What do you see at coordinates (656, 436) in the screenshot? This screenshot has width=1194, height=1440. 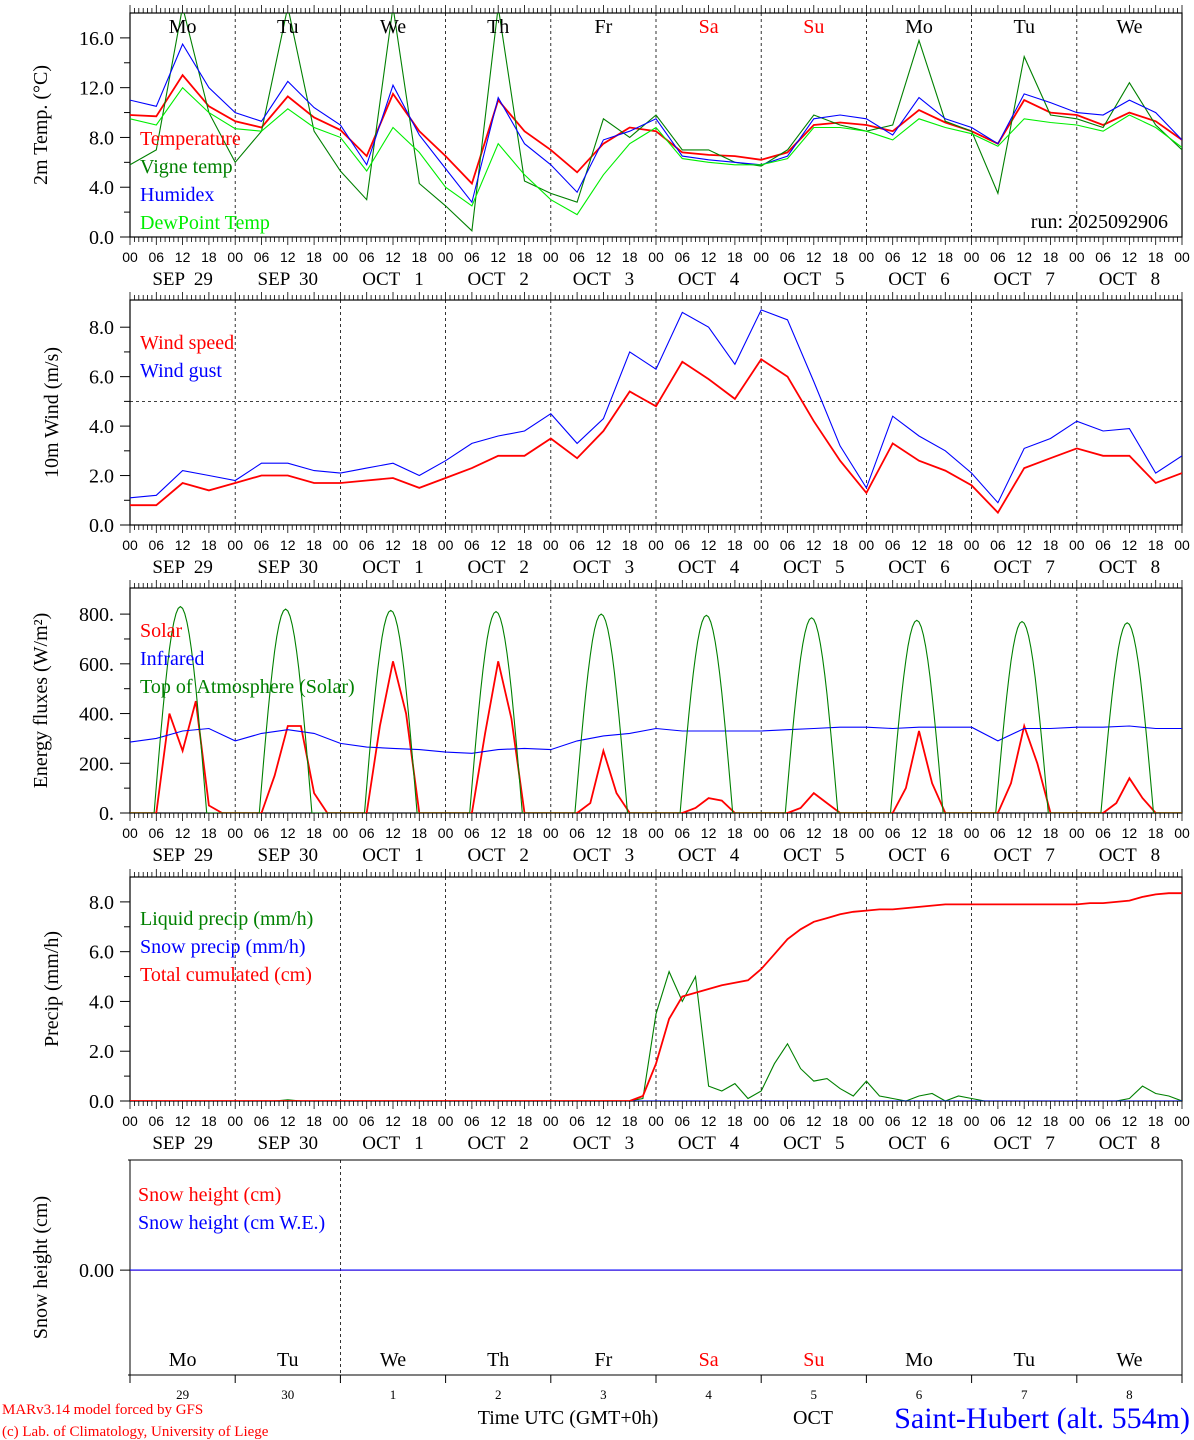 I see `series-line-wind-speed` at bounding box center [656, 436].